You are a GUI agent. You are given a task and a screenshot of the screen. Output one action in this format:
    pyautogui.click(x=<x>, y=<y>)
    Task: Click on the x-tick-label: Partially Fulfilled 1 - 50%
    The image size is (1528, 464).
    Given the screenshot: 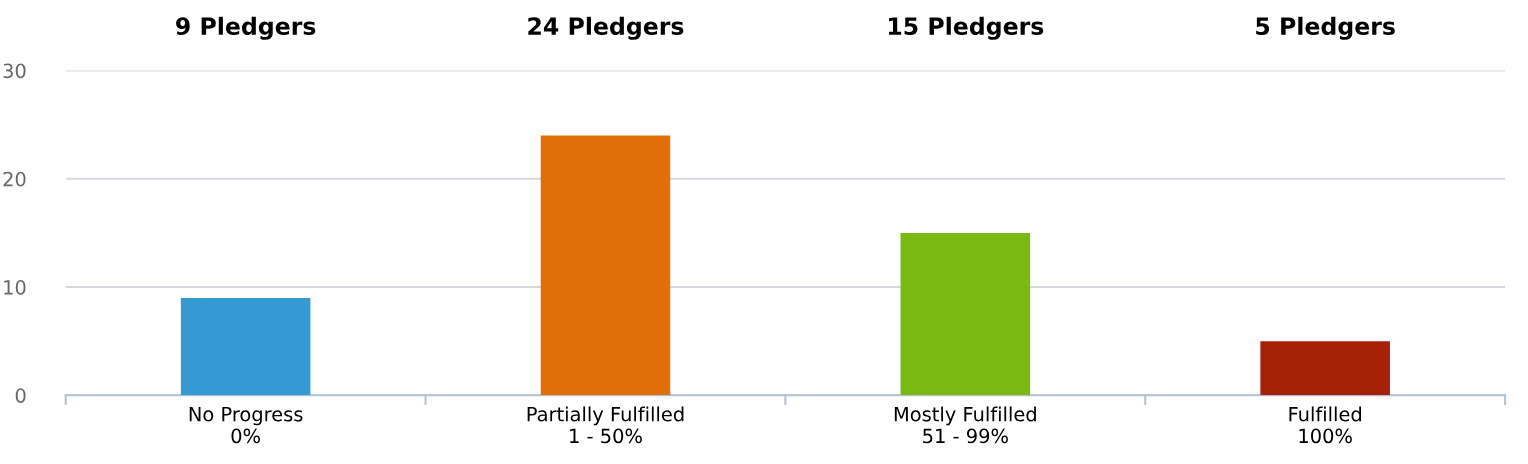 What is the action you would take?
    pyautogui.click(x=605, y=425)
    